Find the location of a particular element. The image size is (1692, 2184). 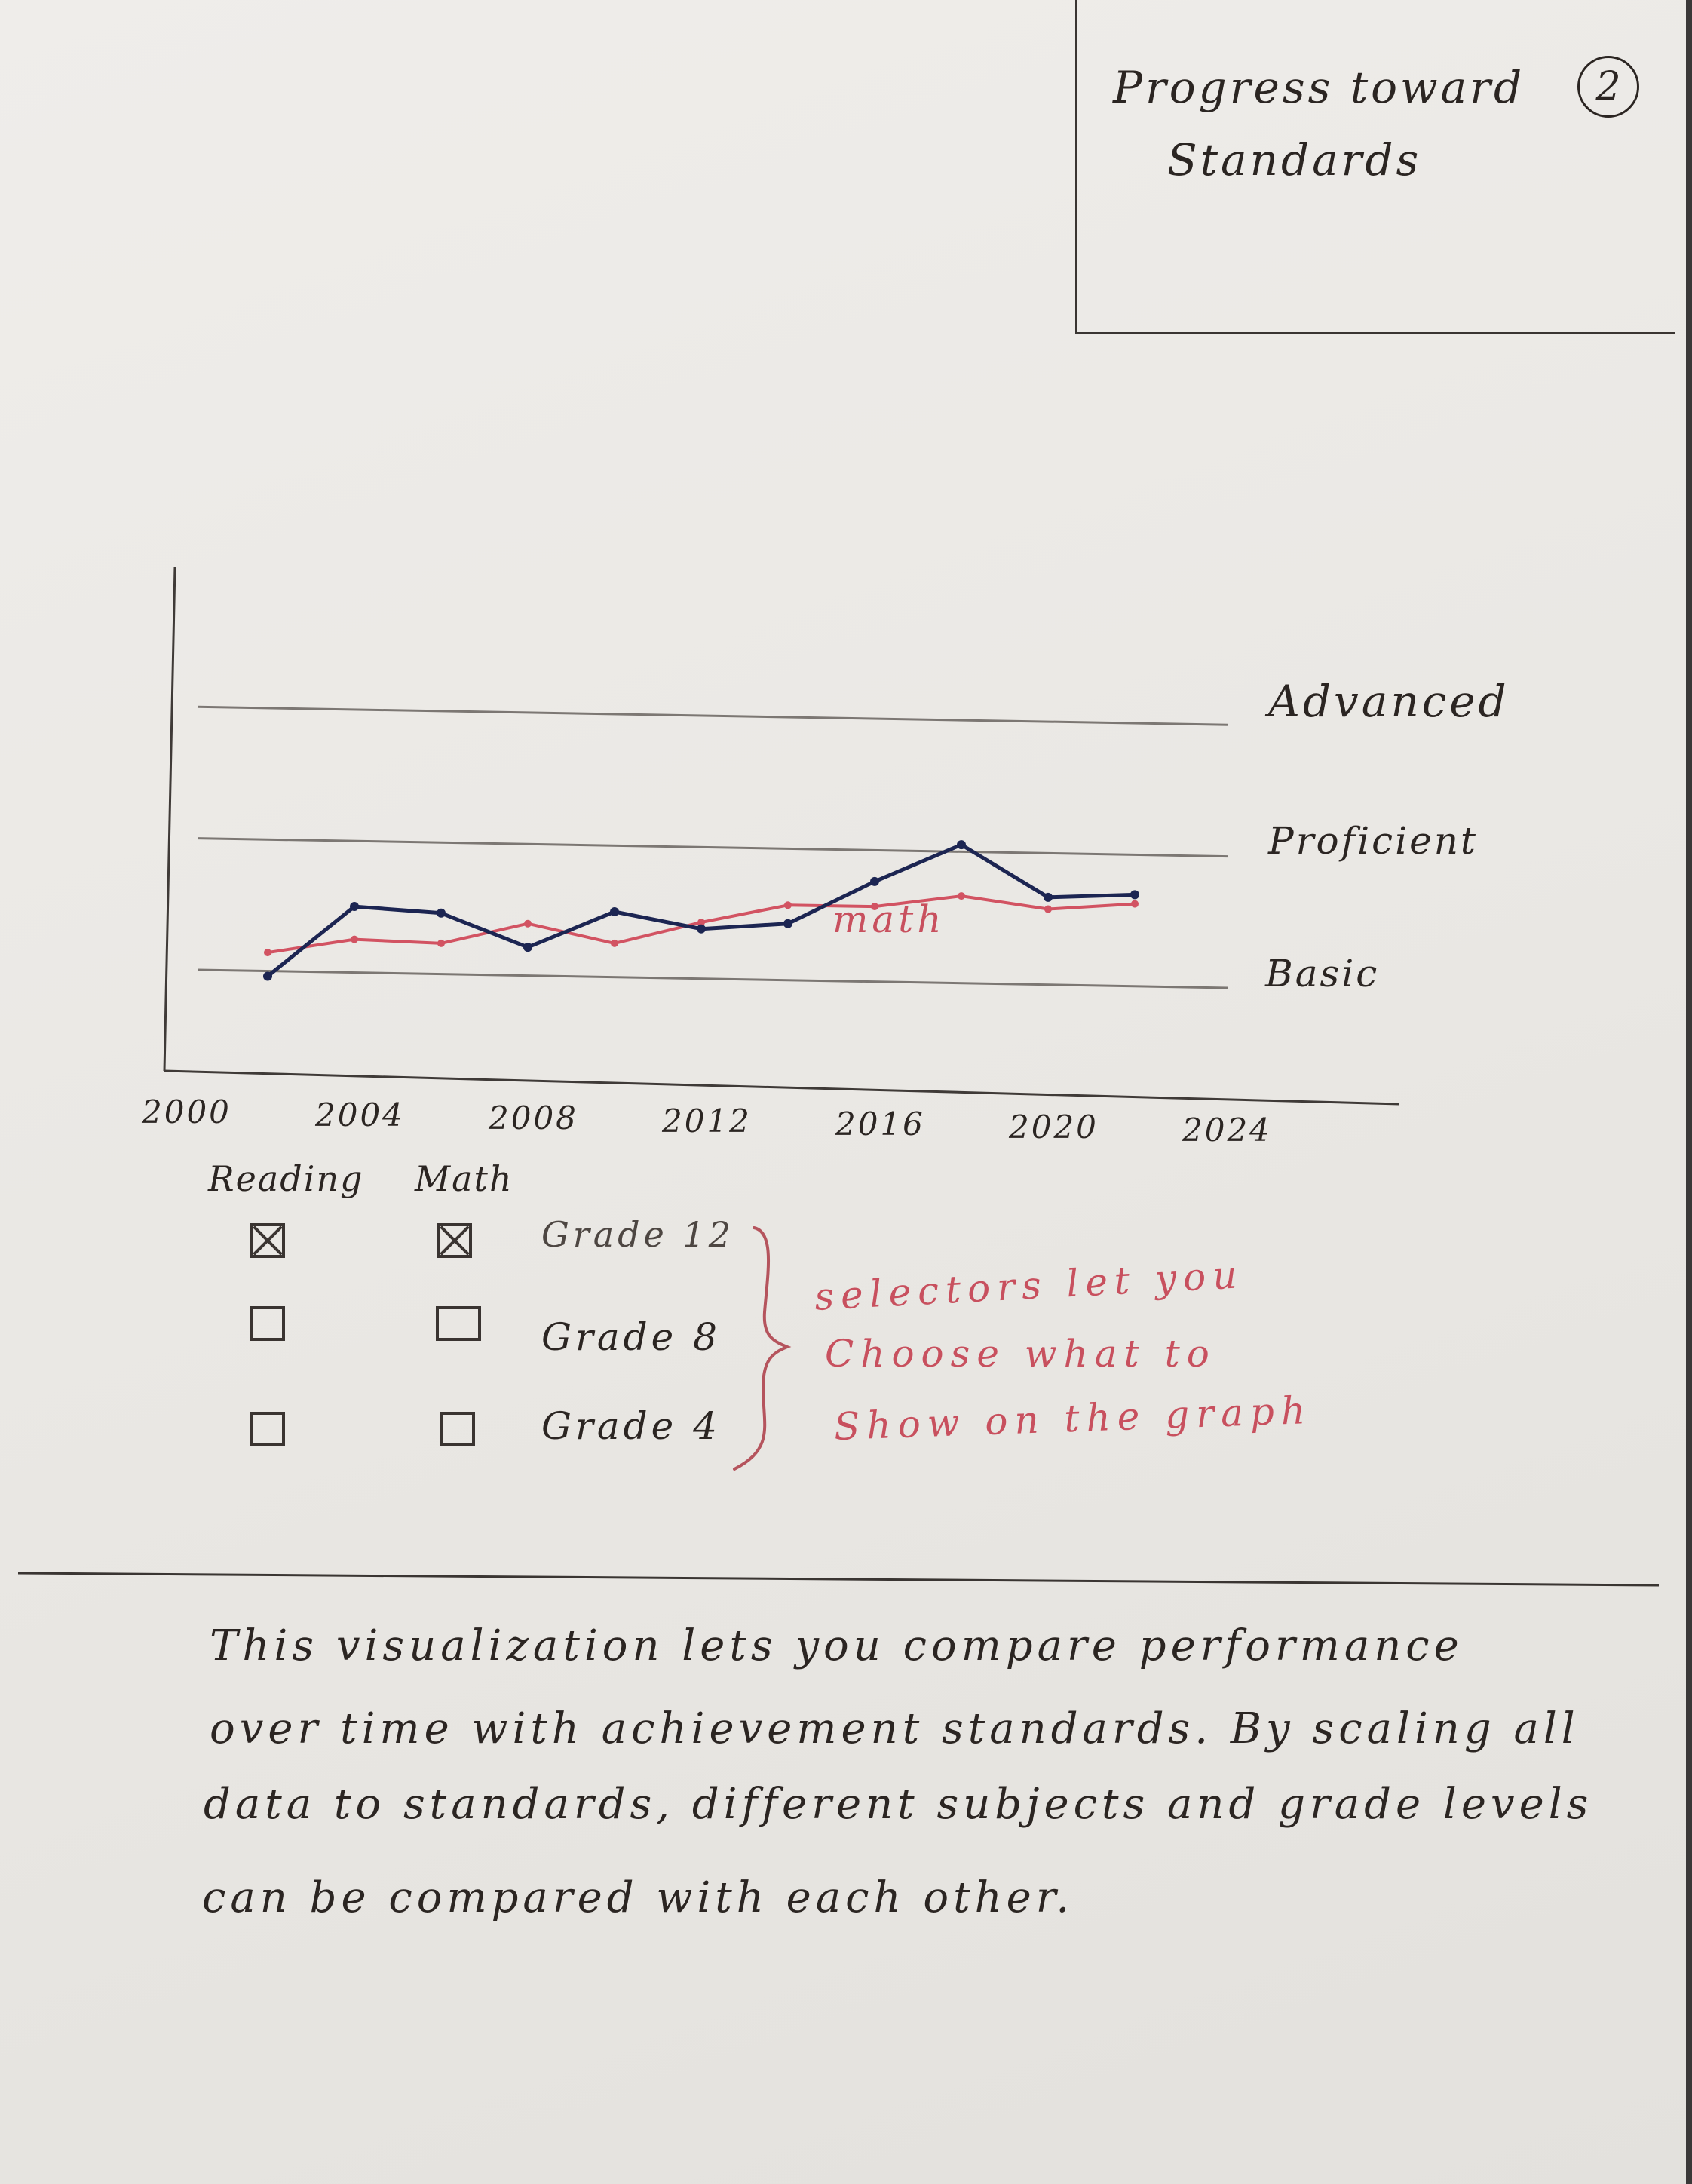

x-axis-line is located at coordinates (782, 1087).